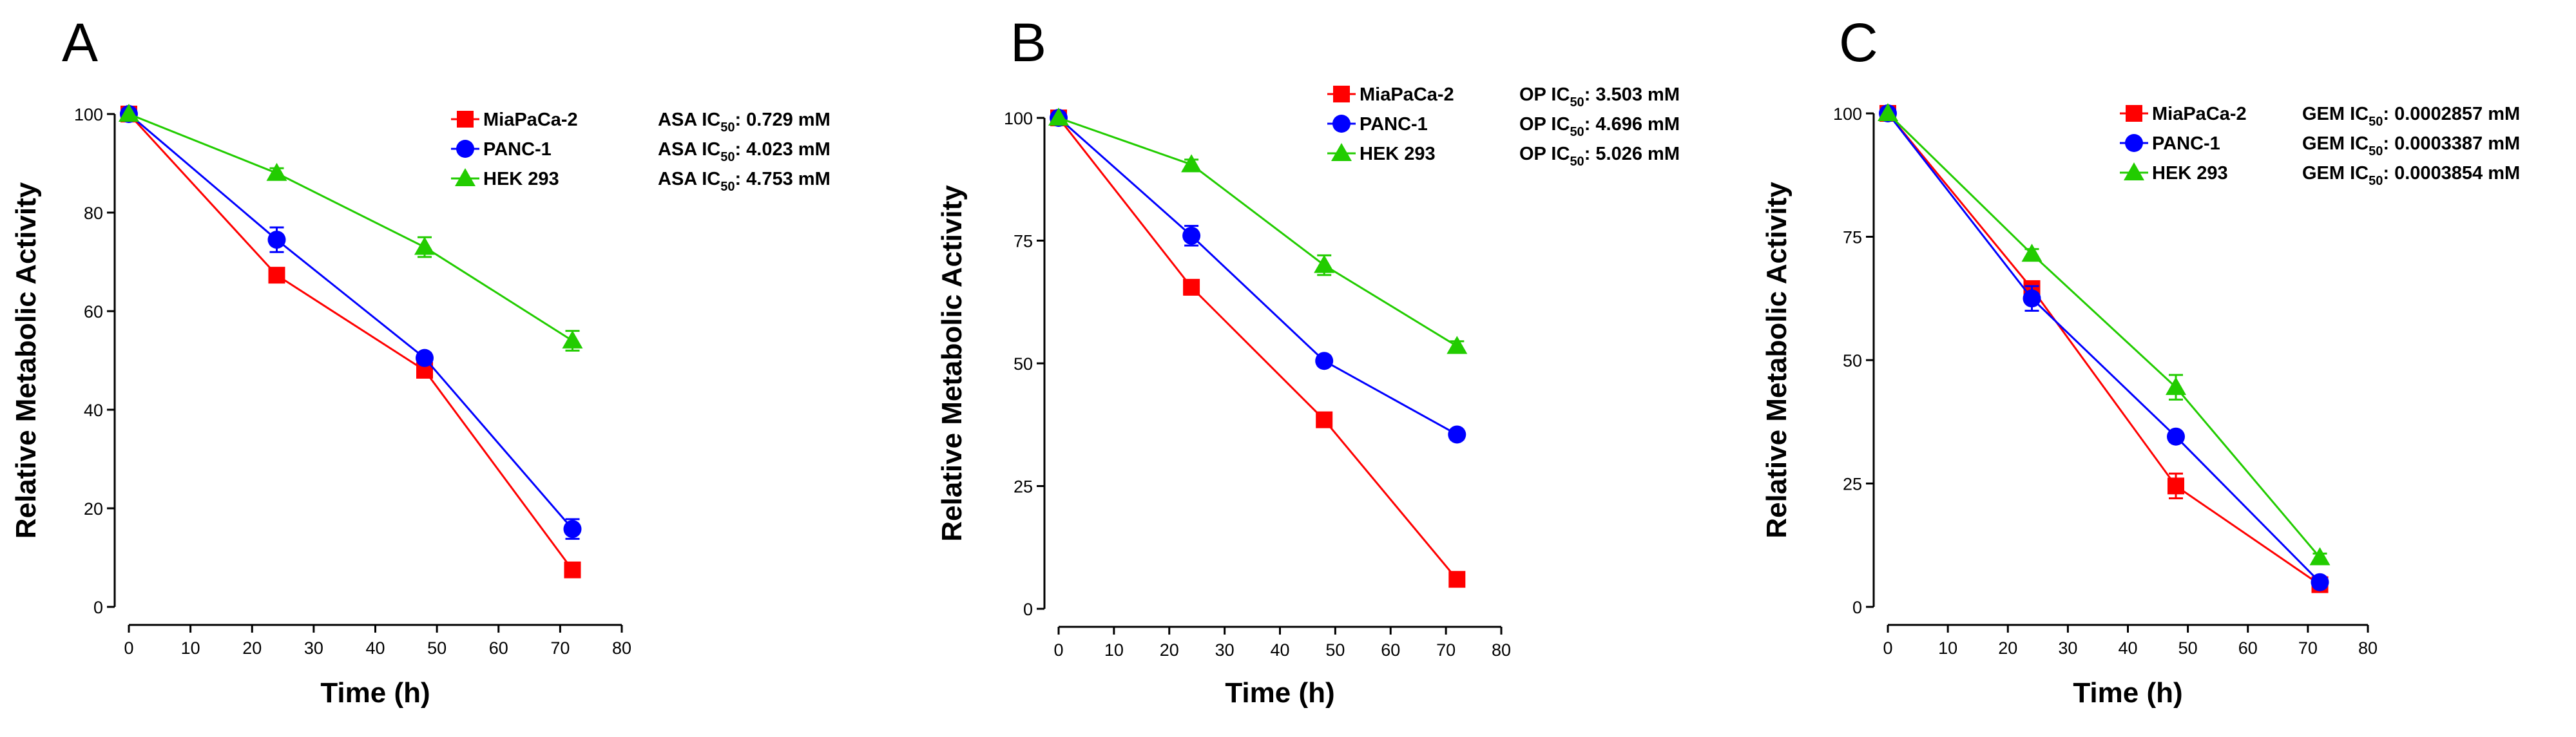  What do you see at coordinates (93, 509) in the screenshot?
I see `y-tick-label: 20` at bounding box center [93, 509].